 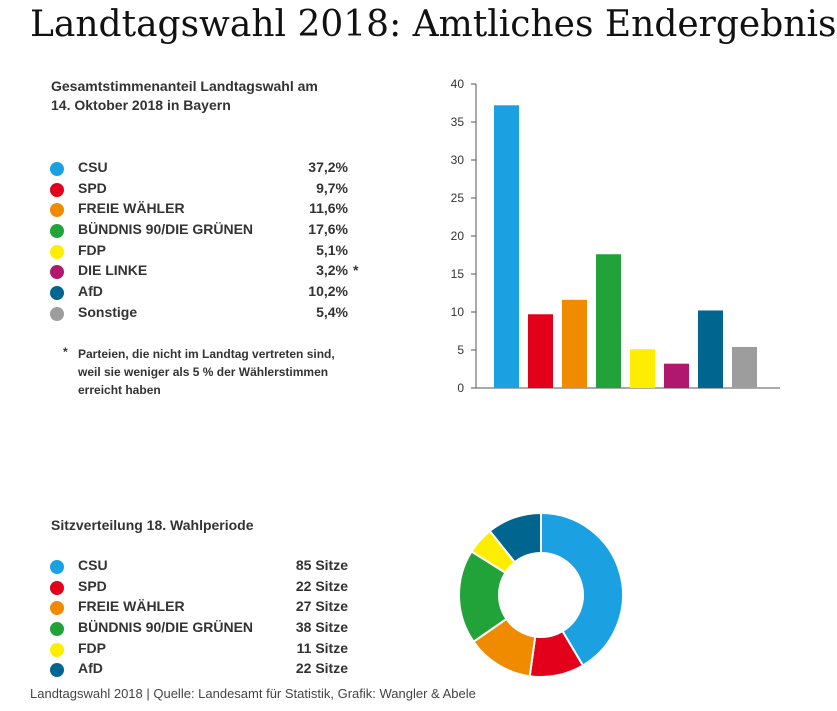 I want to click on legend-footnote-marker: *, so click(x=356, y=270).